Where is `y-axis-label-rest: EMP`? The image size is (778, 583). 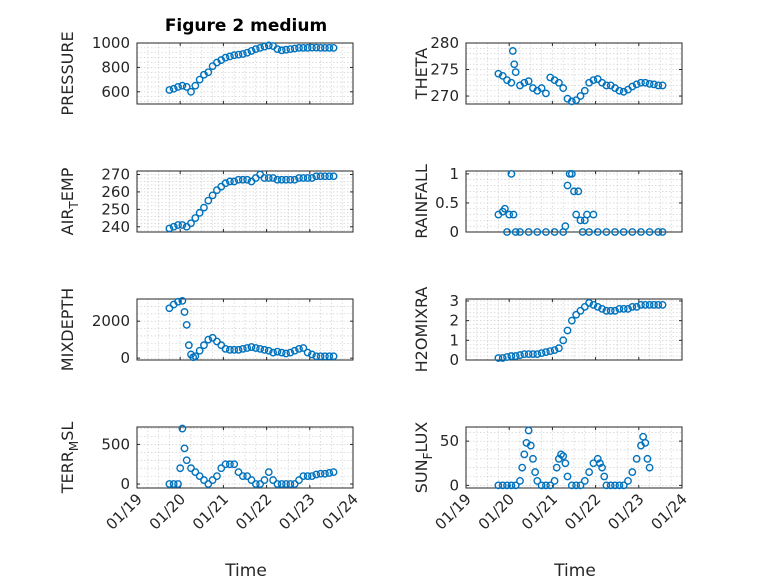 y-axis-label-rest: EMP is located at coordinates (67, 184).